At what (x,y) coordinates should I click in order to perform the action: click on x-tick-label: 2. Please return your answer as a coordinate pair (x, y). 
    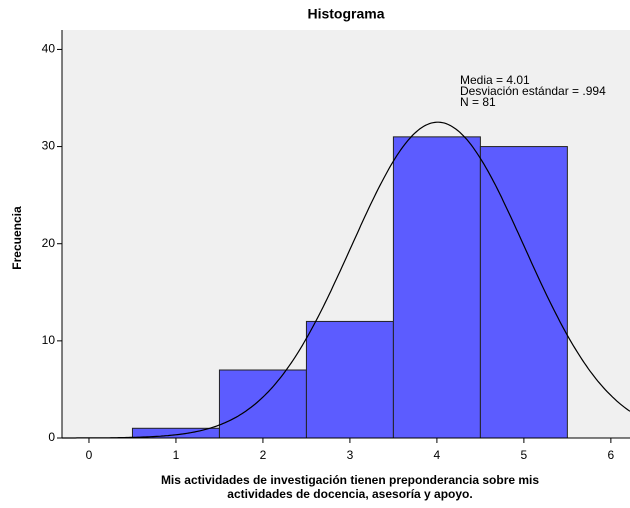
    Looking at the image, I should click on (263, 455).